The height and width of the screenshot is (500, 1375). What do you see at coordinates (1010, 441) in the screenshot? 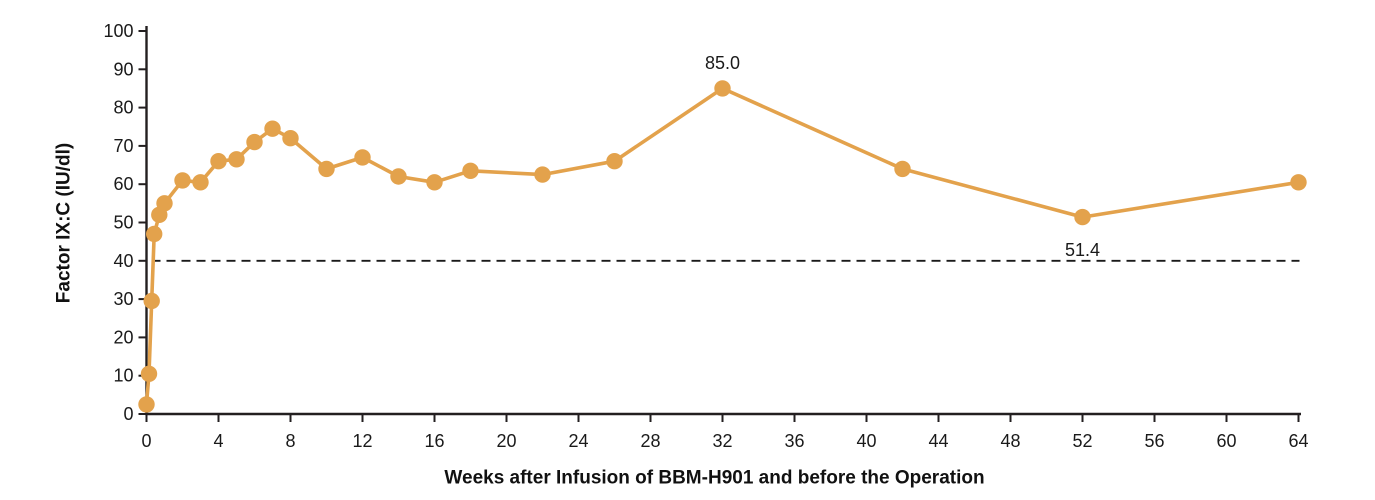
I see `x-tick-label: 48` at bounding box center [1010, 441].